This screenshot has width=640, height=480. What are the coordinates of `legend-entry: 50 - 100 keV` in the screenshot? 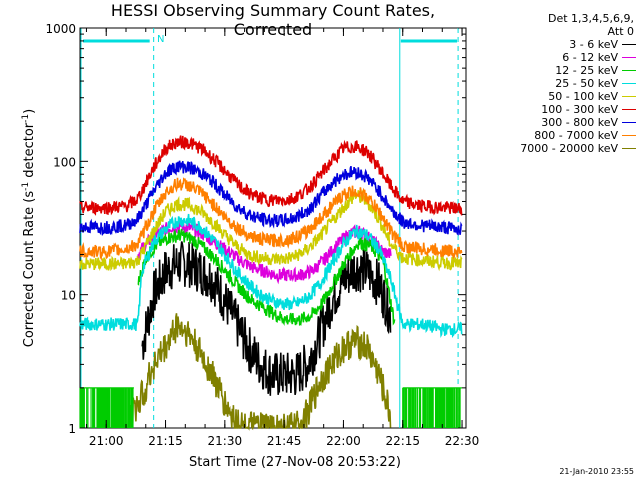 It's located at (557, 96).